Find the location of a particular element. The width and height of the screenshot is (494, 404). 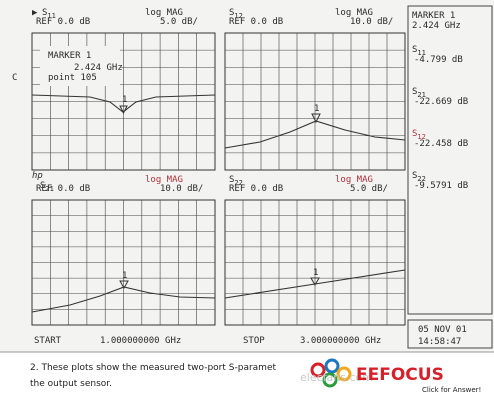

reading-param: S11 is located at coordinates (419, 51).